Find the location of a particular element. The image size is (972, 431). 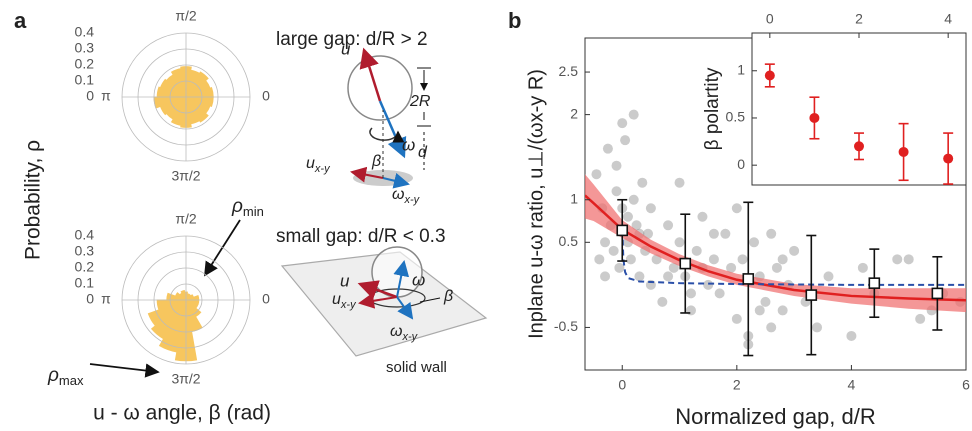

y-axis-label: β polartity is located at coordinates (712, 108).